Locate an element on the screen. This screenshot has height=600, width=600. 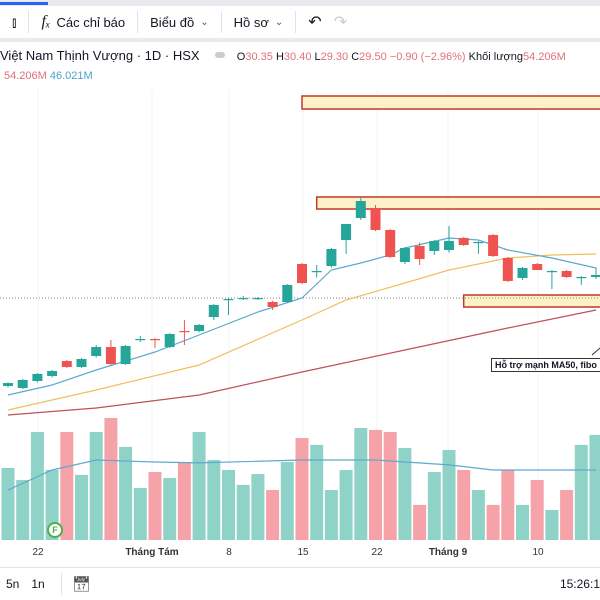
symbol-title: Việt Nam Thịnh Vượng · 1D · HSX is located at coordinates (100, 55).